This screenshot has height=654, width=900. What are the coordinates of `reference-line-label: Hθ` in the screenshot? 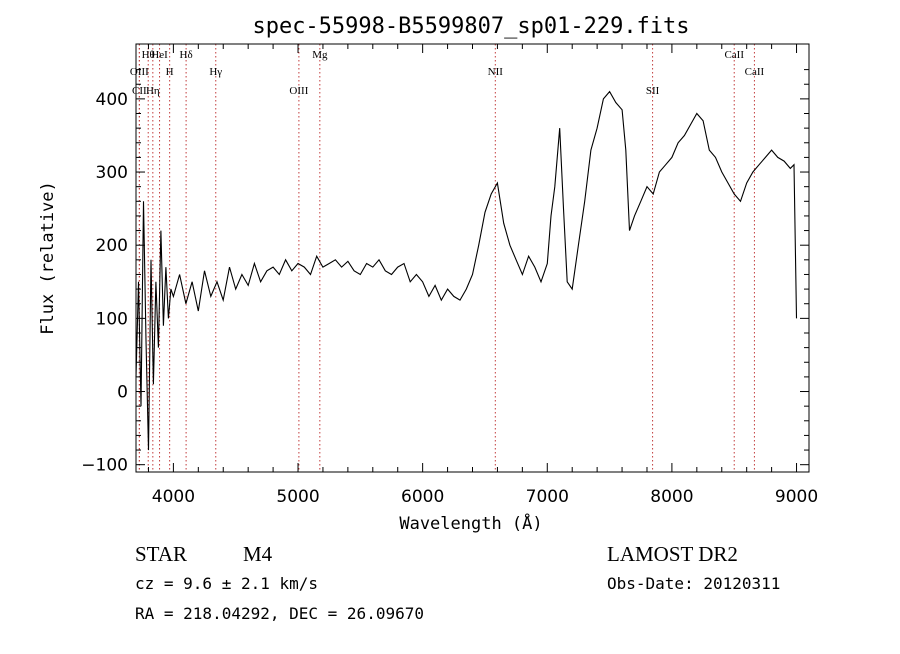 It's located at (148, 55).